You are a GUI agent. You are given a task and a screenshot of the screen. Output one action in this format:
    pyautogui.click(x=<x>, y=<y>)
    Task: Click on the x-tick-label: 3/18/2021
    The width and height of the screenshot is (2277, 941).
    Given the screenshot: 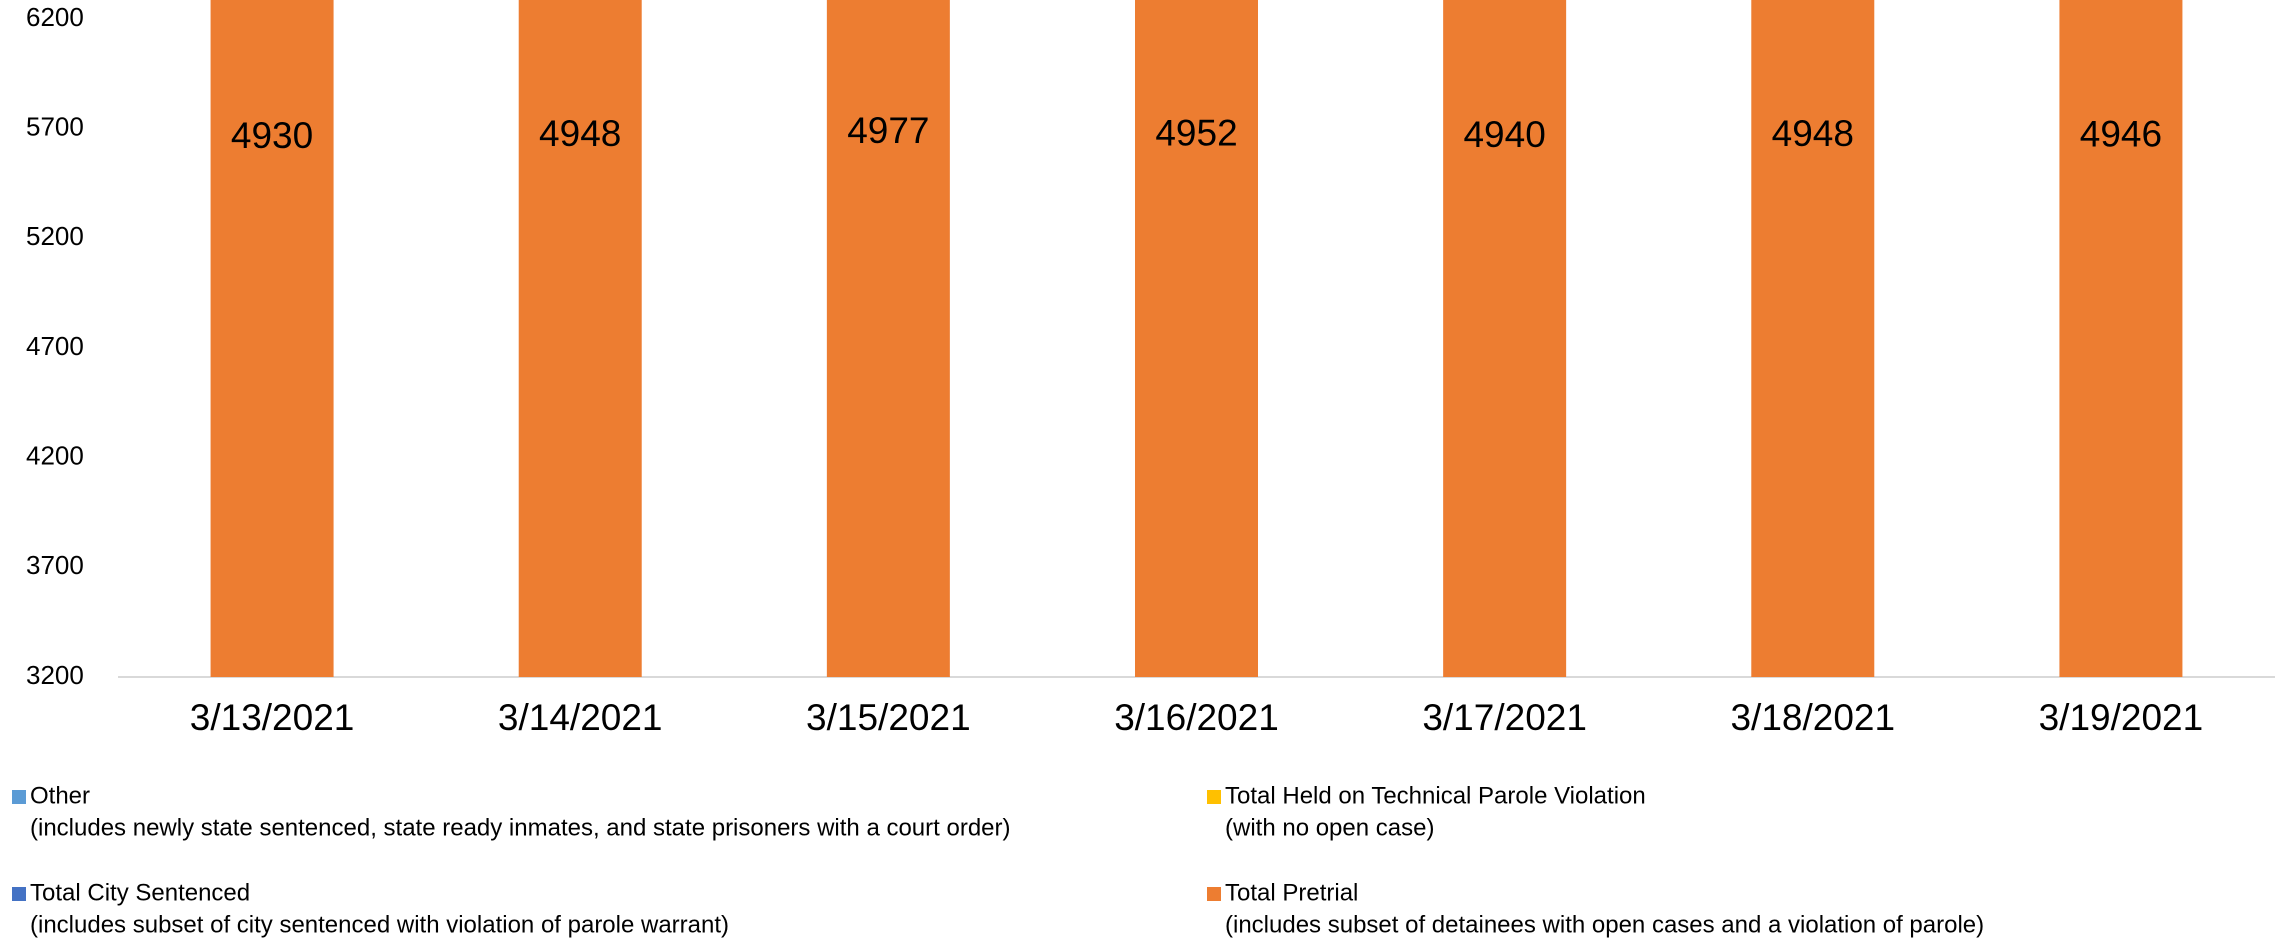 What is the action you would take?
    pyautogui.click(x=1812, y=717)
    